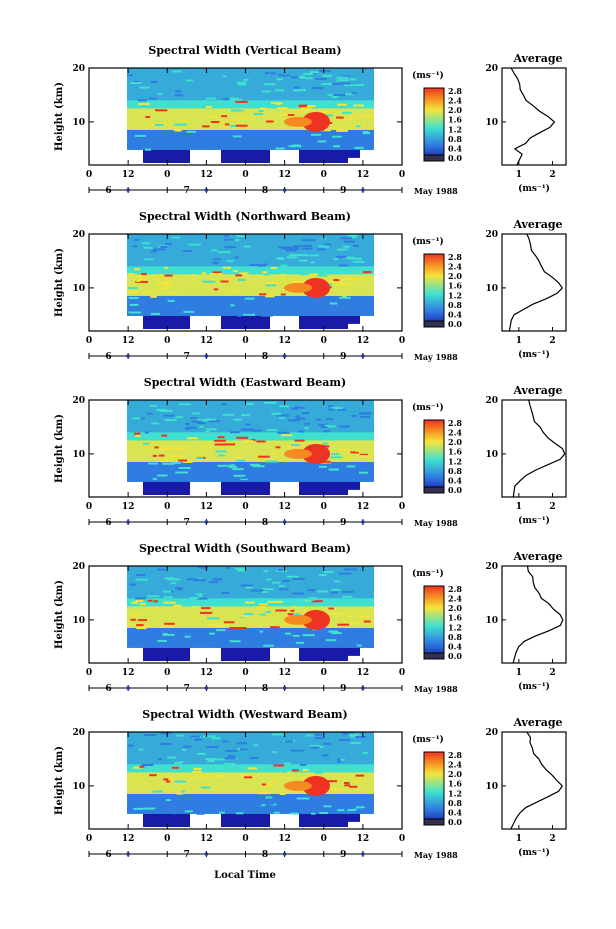 The height and width of the screenshot is (929, 616). I want to click on colorbar-tick-label: 0.4, so click(455, 314).